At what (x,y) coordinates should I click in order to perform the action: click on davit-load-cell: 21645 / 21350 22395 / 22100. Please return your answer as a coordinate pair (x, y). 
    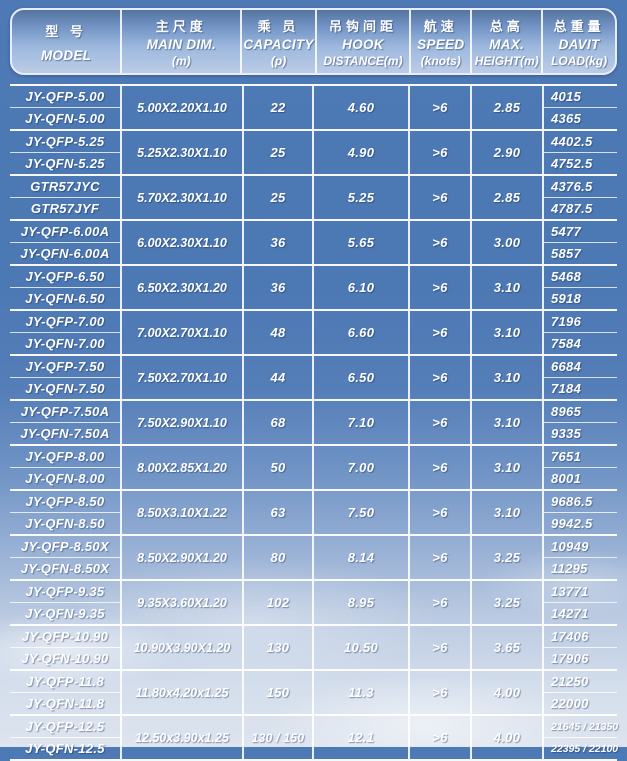
    Looking at the image, I should click on (580, 737).